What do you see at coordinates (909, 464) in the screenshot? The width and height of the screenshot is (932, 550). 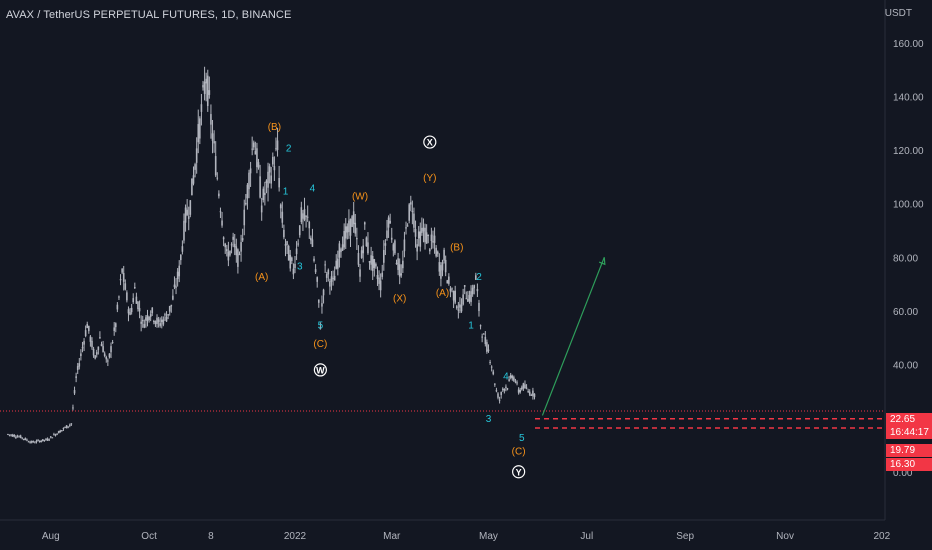 I see `level-2-tag: 16.30` at bounding box center [909, 464].